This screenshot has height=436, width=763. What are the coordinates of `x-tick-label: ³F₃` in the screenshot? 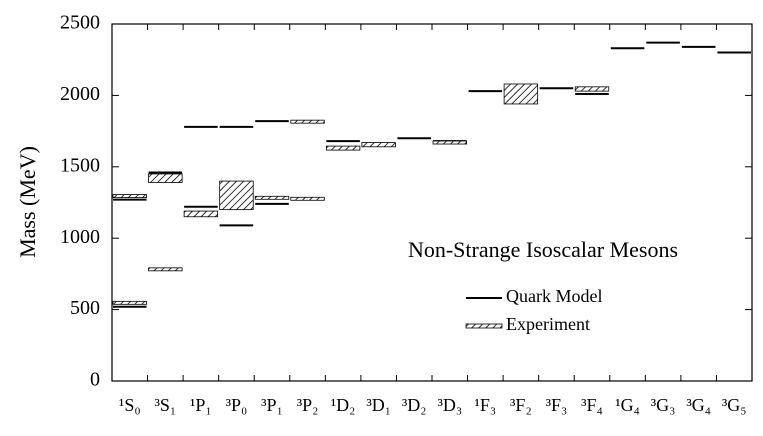 It's located at (557, 405).